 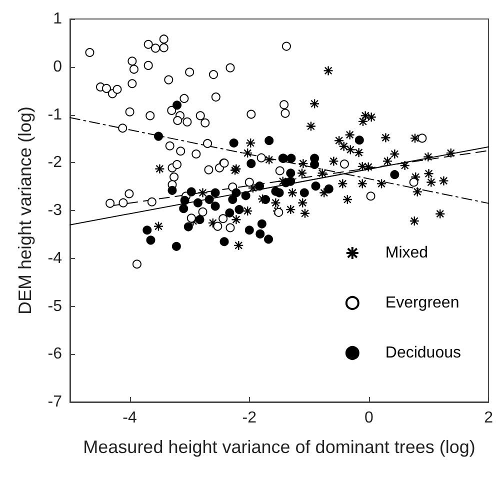 I want to click on legend-label: Mixed, so click(x=406, y=253).